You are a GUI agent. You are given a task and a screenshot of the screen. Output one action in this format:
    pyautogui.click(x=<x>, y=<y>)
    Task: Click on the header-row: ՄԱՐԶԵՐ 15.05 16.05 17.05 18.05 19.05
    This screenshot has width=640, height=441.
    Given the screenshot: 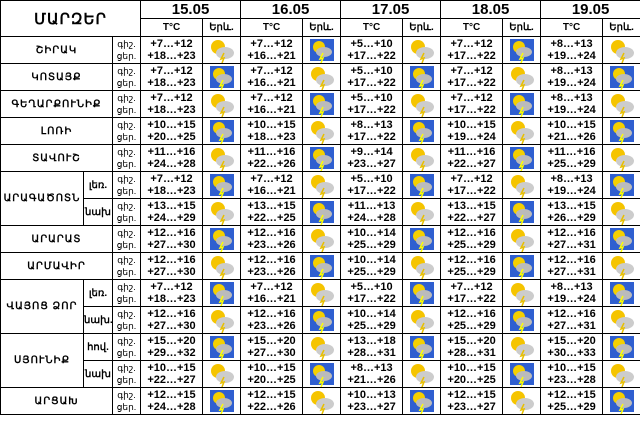 What is the action you would take?
    pyautogui.click(x=320, y=18)
    